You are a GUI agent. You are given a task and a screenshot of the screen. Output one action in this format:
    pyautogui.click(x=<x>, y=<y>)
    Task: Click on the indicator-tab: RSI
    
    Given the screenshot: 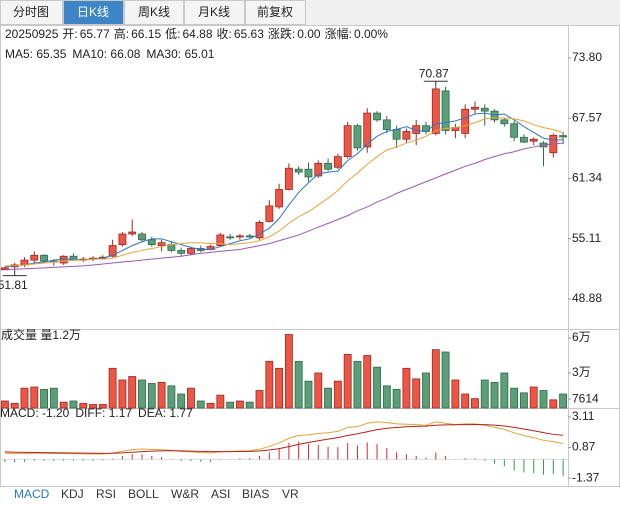 What is the action you would take?
    pyautogui.click(x=106, y=494)
    